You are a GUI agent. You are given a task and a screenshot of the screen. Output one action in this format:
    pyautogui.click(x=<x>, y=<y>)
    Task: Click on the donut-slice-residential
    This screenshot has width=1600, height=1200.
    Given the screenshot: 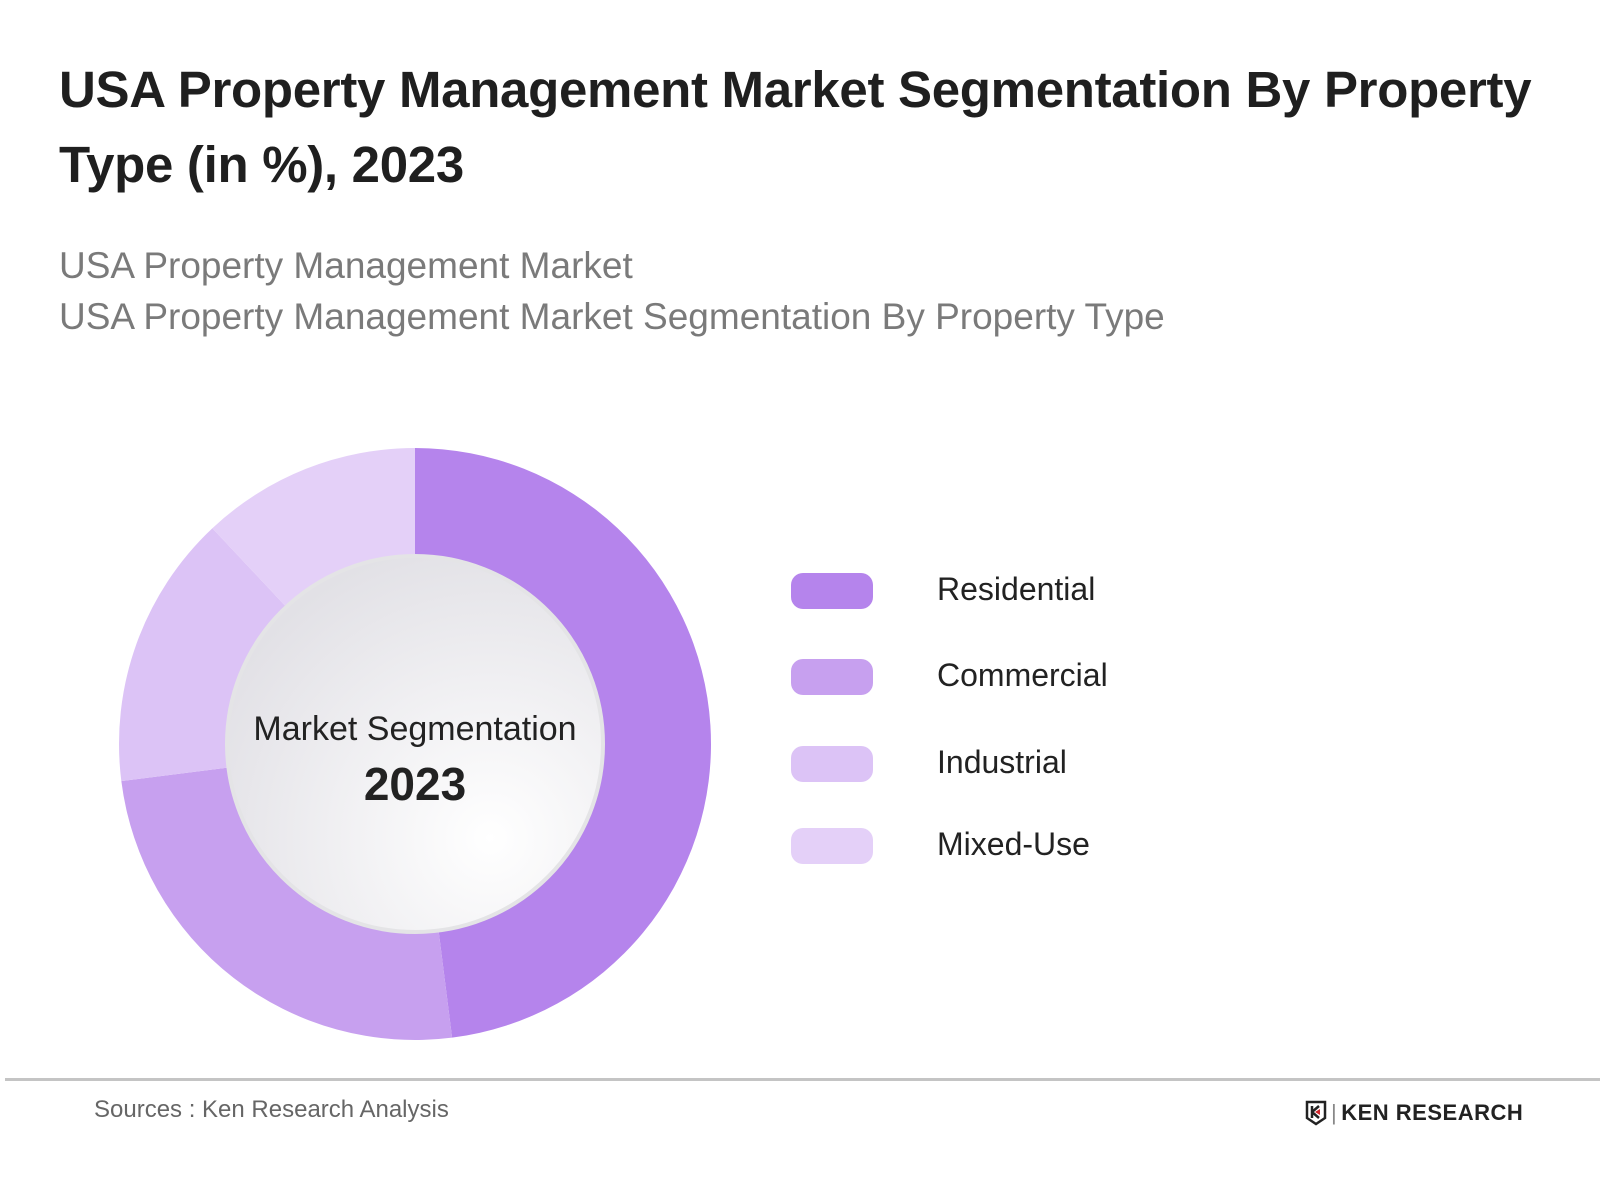 What is the action you would take?
    pyautogui.click(x=563, y=743)
    